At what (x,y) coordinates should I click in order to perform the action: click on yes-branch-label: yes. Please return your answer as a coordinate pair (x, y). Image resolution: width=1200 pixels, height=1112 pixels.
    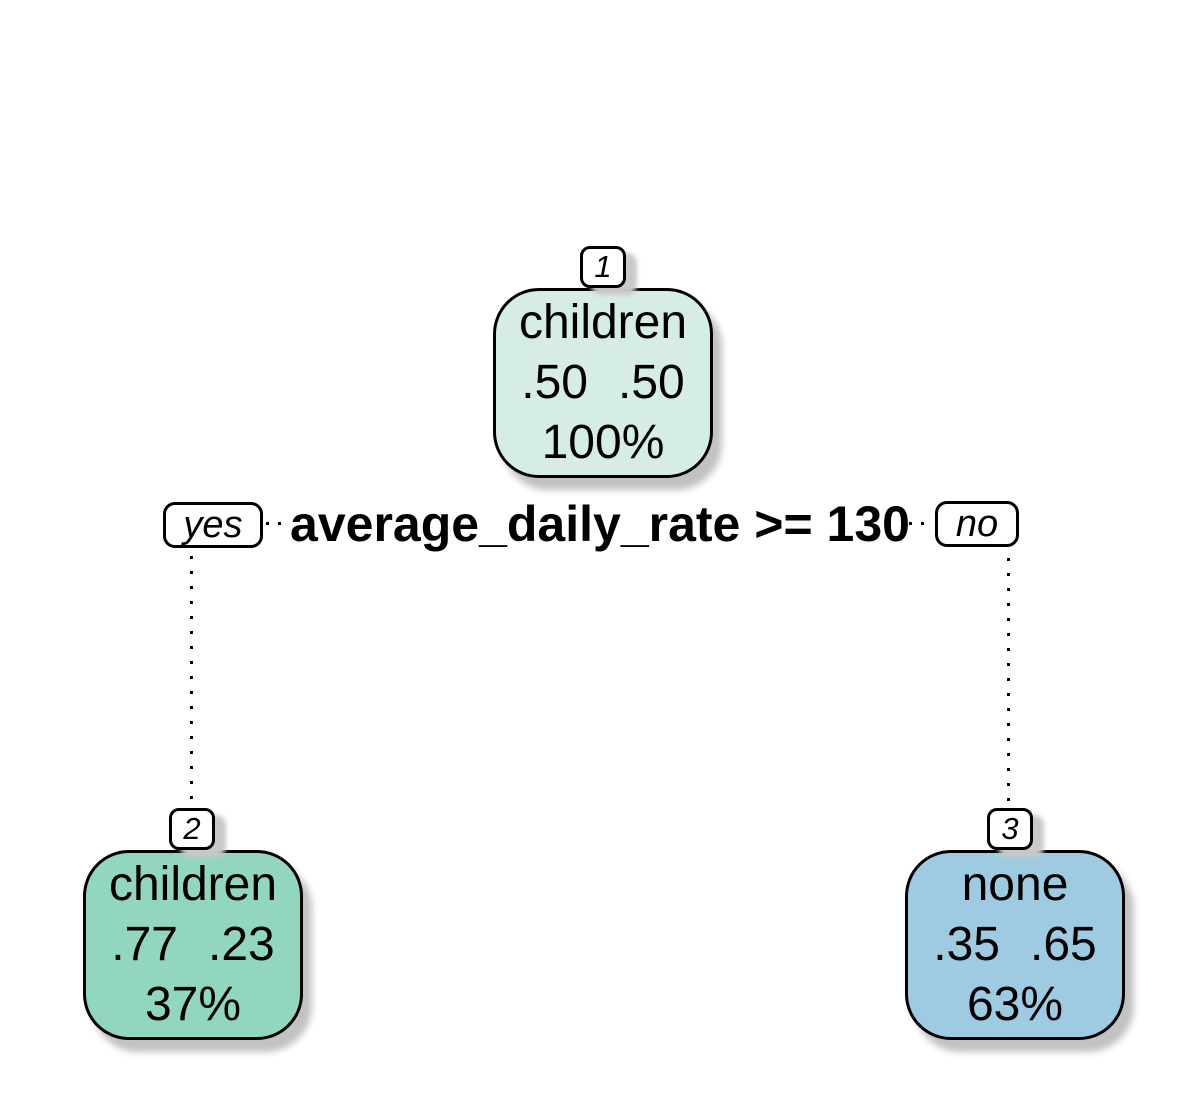
    Looking at the image, I should click on (213, 525).